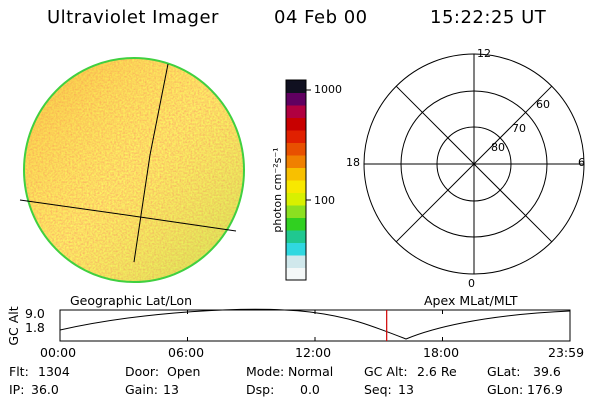  Describe the element at coordinates (13, 326) in the screenshot. I see `strip-ylabel: GC Alt` at that location.